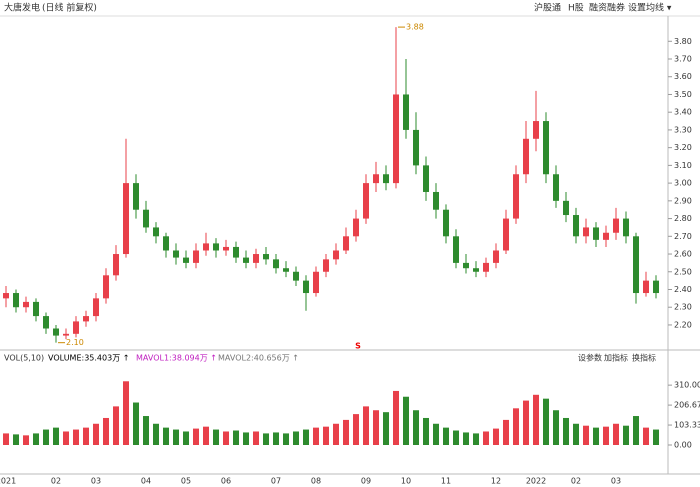 This screenshot has width=700, height=487. What do you see at coordinates (683, 289) in the screenshot?
I see `y-tick-label: 2.40` at bounding box center [683, 289].